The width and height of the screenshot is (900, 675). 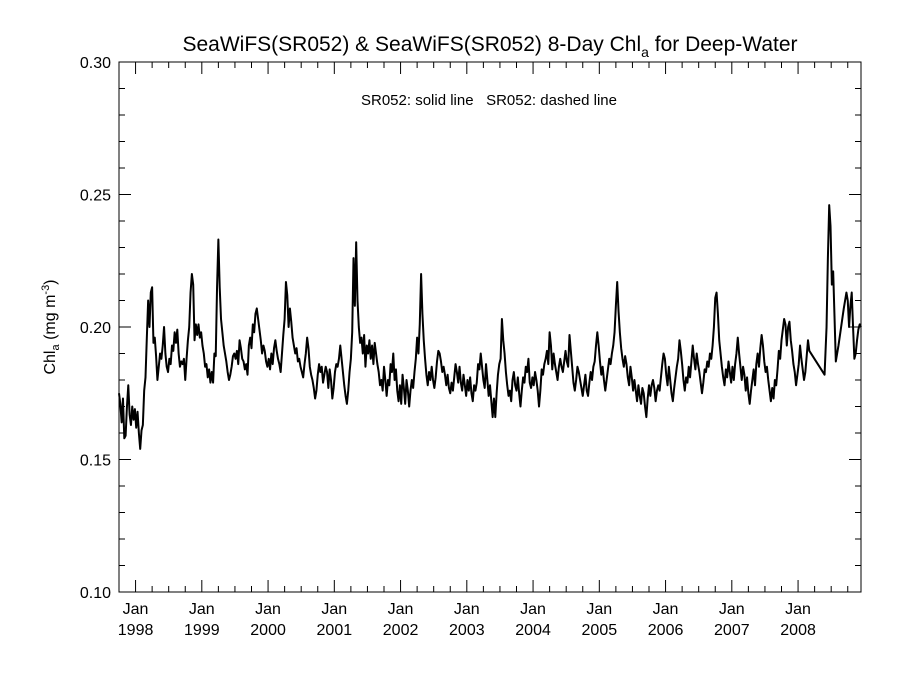 What do you see at coordinates (95, 328) in the screenshot?
I see `y-tick-label: 0.20` at bounding box center [95, 328].